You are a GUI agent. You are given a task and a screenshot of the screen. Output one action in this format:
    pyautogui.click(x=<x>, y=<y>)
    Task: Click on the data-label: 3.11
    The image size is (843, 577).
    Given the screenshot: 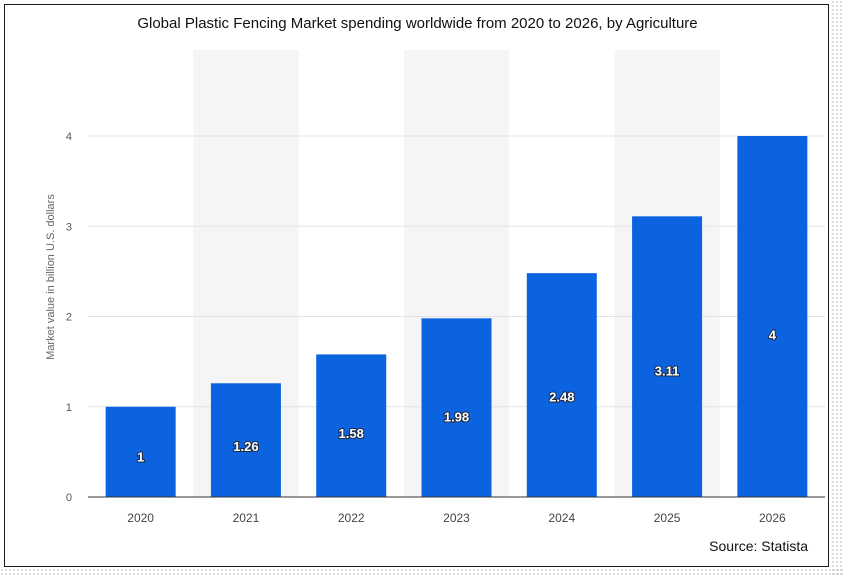 What is the action you would take?
    pyautogui.click(x=667, y=371)
    